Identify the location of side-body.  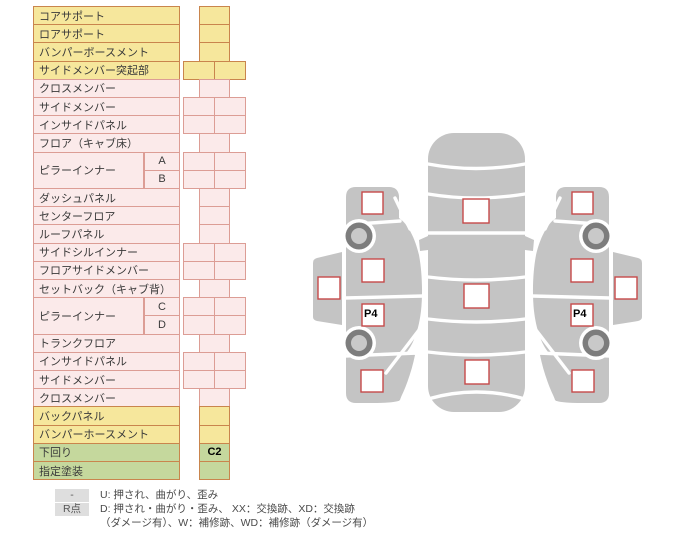
(384, 295).